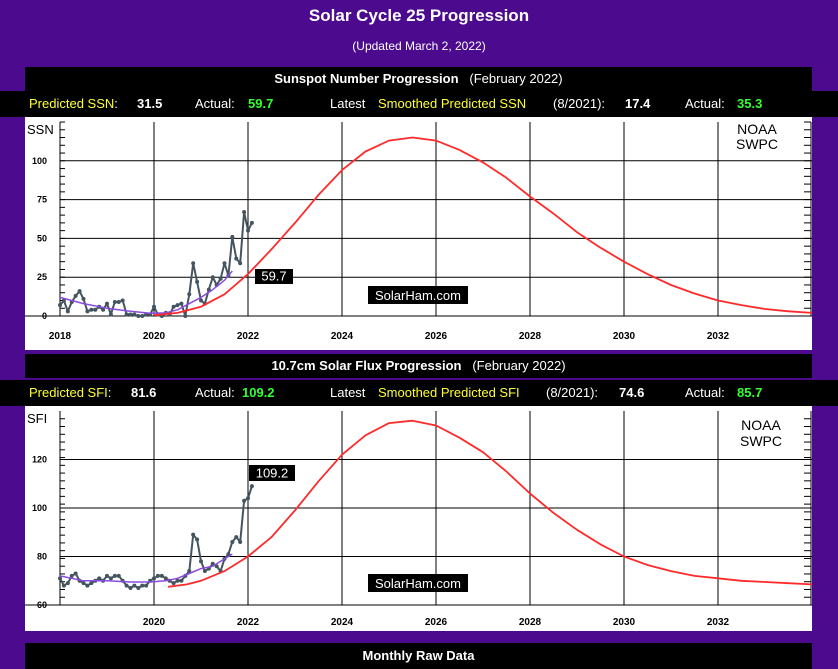 This screenshot has height=669, width=838. What do you see at coordinates (39, 161) in the screenshot?
I see `ssn-y-tick-label: 100` at bounding box center [39, 161].